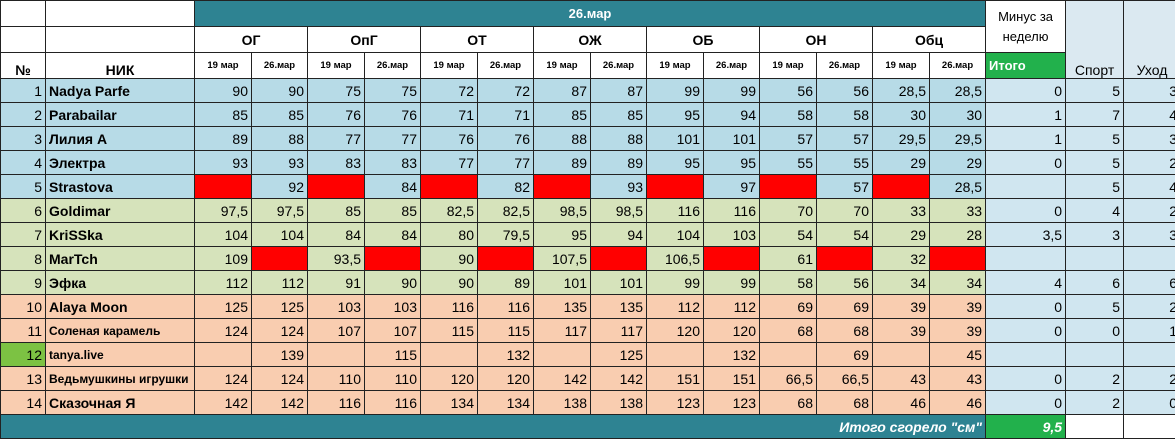 The height and width of the screenshot is (446, 1175). I want to click on itogo-cell: 3,5, so click(1026, 234).